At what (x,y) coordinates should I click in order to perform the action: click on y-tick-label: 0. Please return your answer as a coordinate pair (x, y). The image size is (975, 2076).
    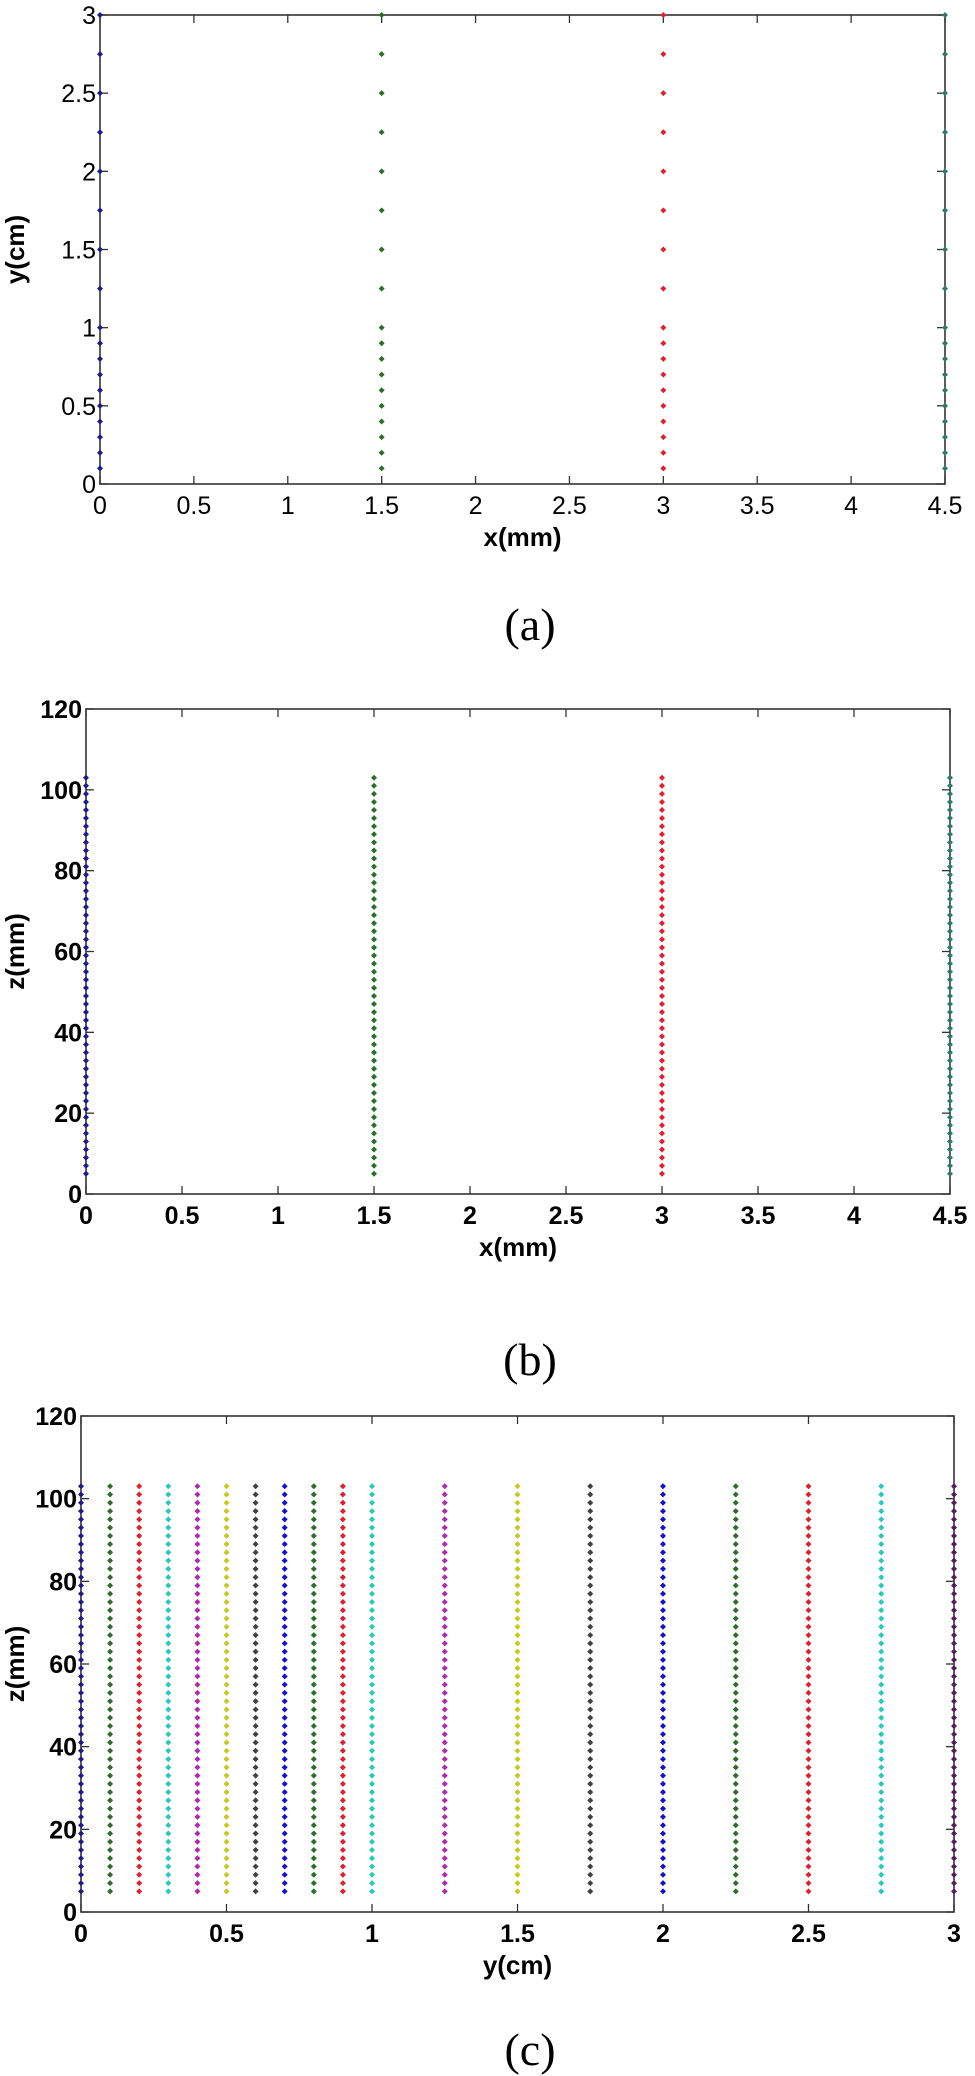
    Looking at the image, I should click on (70, 1913).